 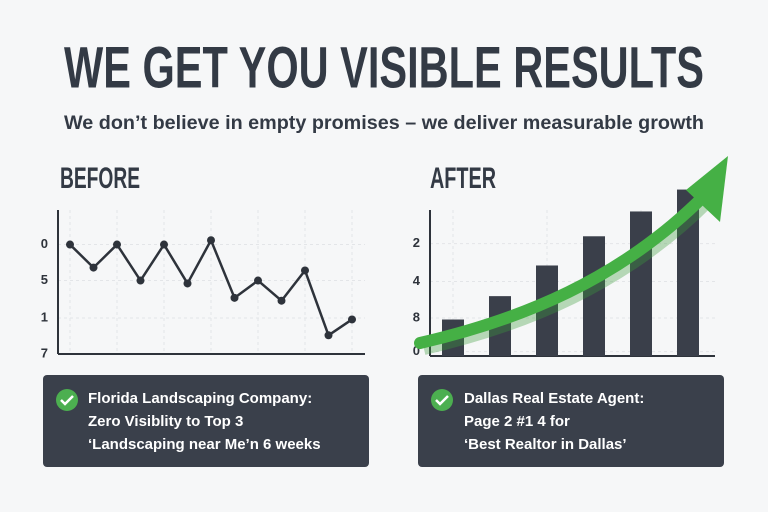 What do you see at coordinates (100, 178) in the screenshot?
I see `panel-title: BEFORE` at bounding box center [100, 178].